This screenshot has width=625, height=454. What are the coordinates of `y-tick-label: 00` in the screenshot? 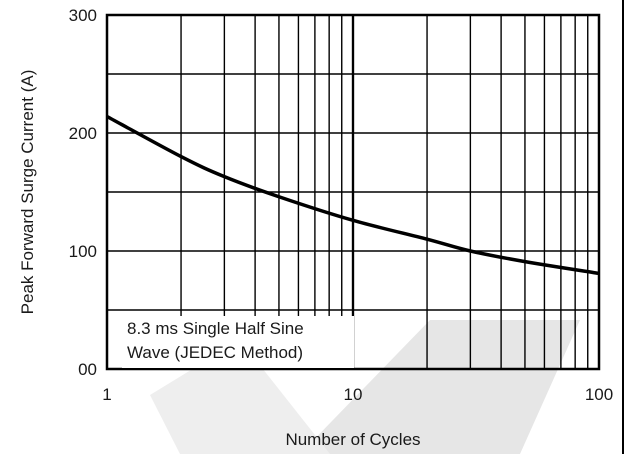 It's located at (87, 369).